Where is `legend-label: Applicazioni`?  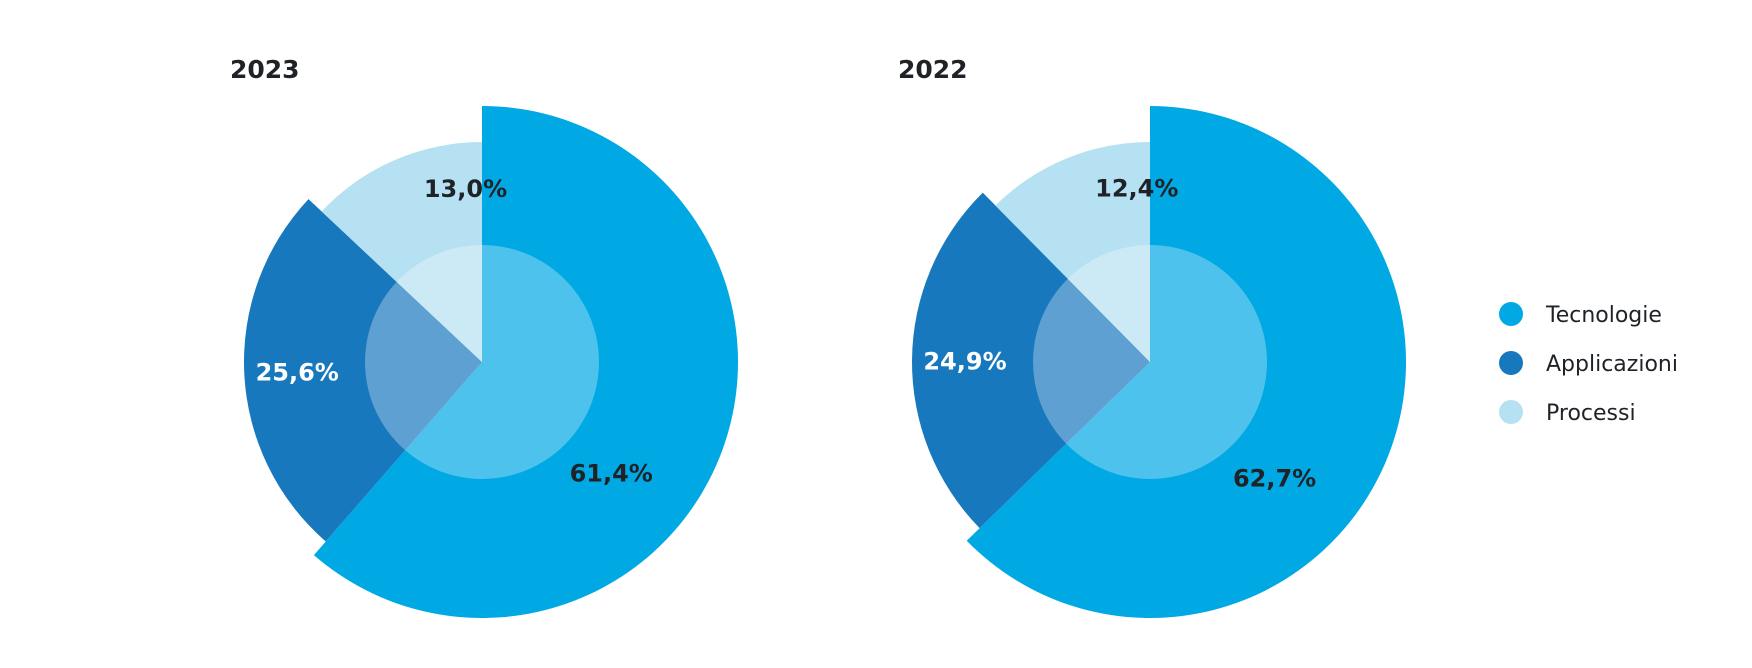 legend-label: Applicazioni is located at coordinates (1612, 364).